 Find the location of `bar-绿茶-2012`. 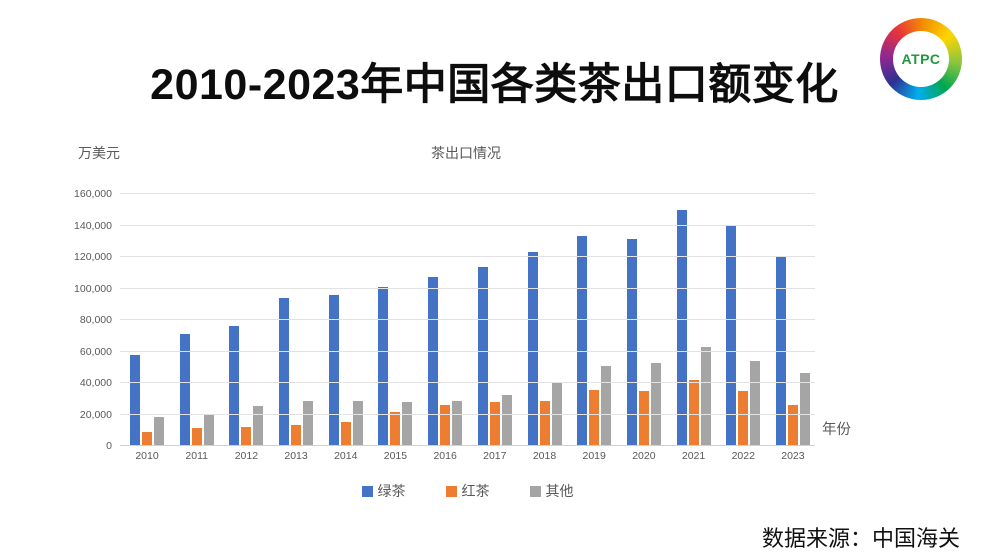

bar-绿茶-2012 is located at coordinates (234, 385).